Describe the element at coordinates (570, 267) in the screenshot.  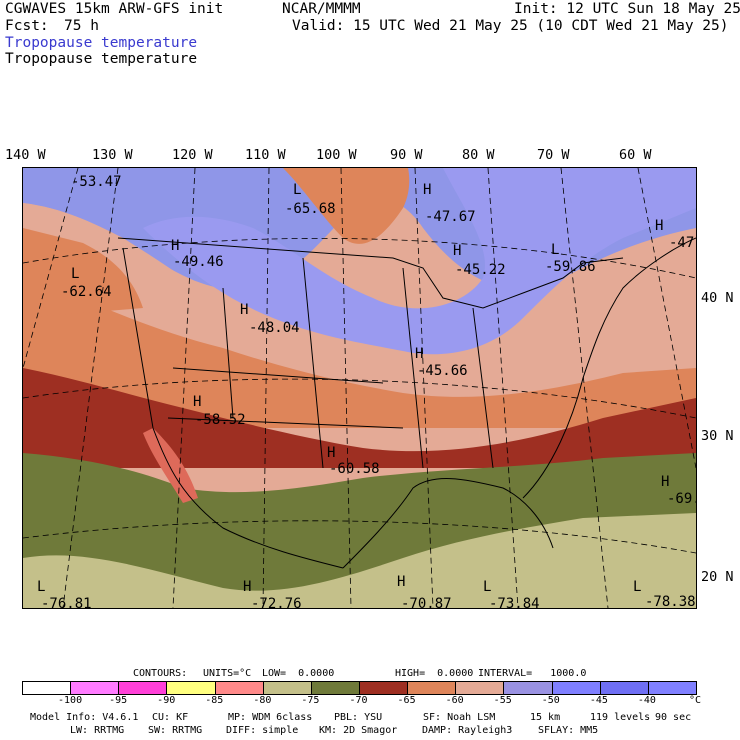
I see `low-value: -59.86` at that location.